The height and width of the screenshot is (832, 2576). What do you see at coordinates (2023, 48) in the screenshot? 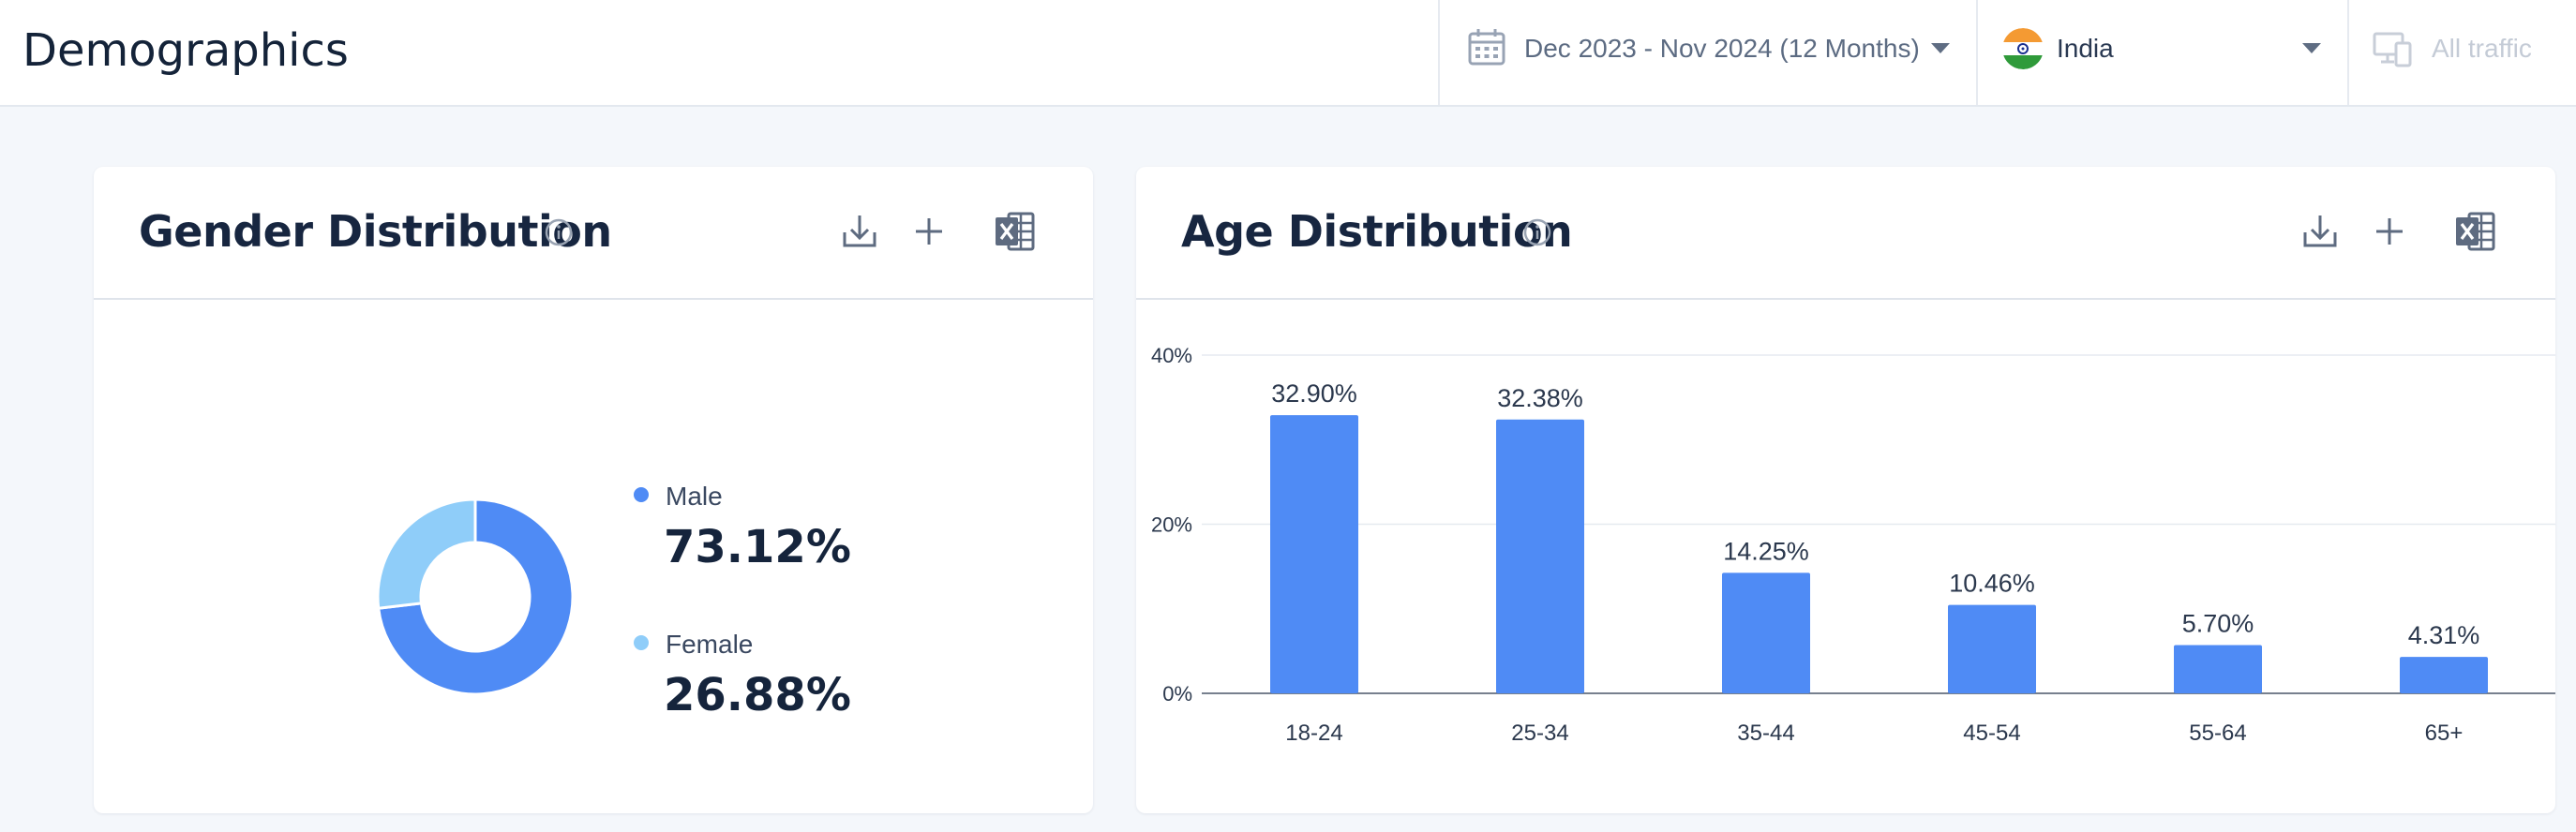
I see `india-flag-icon` at bounding box center [2023, 48].